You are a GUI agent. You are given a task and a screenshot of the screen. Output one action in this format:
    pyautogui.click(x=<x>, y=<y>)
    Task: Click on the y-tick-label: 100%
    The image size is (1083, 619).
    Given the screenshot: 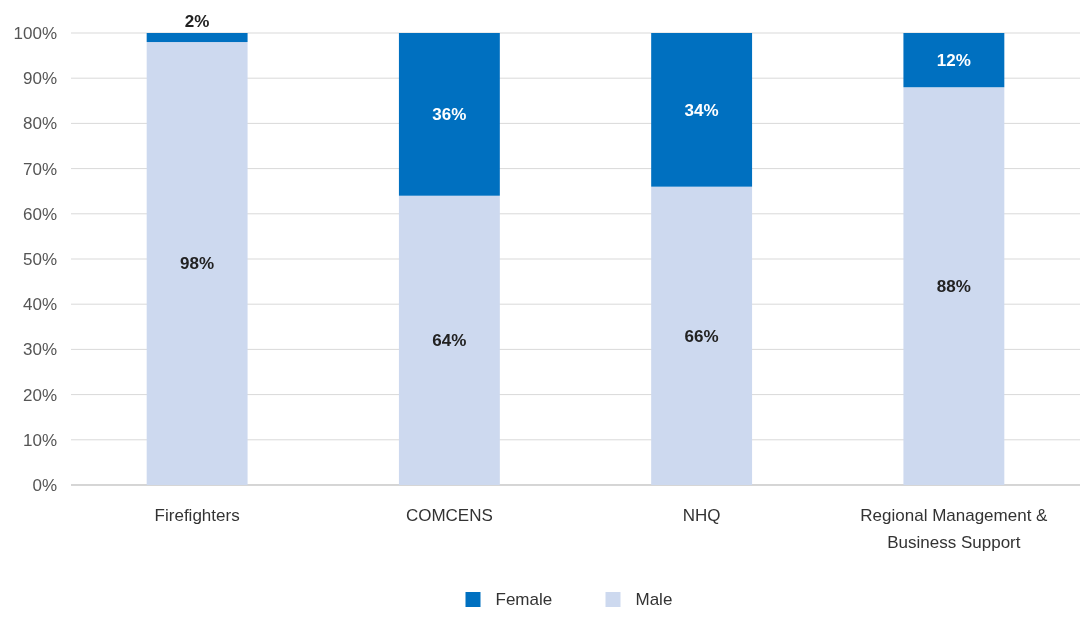 What is the action you would take?
    pyautogui.click(x=35, y=33)
    